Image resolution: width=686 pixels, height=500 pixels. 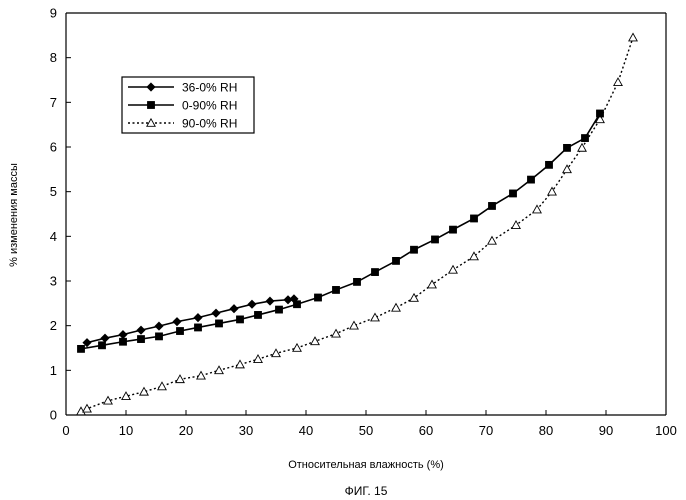 What do you see at coordinates (306, 430) in the screenshot?
I see `x-tick-label: 40` at bounding box center [306, 430].